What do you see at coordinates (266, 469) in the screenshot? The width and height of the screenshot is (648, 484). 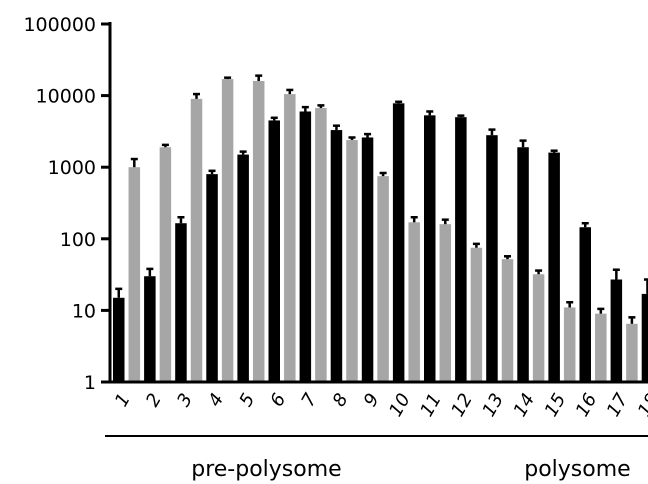 I see `group-label: pre-polysome` at bounding box center [266, 469].